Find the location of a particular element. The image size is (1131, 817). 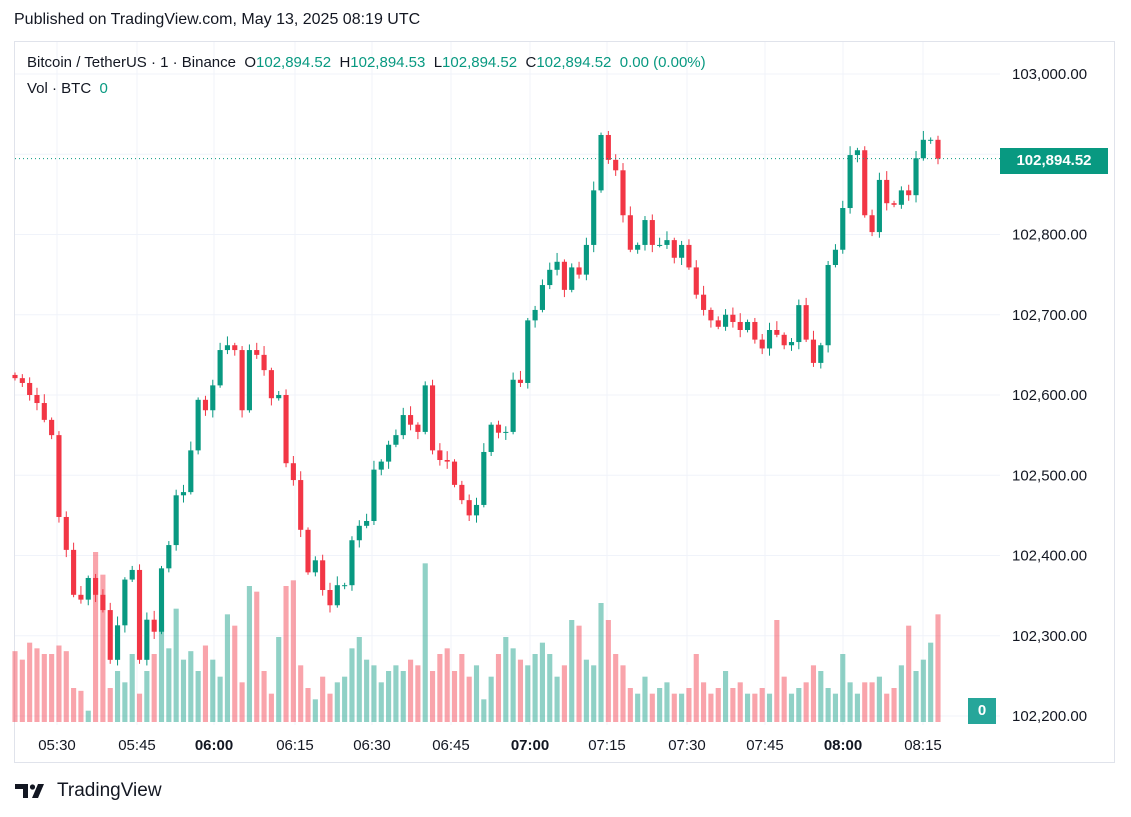

open-value: 102,894.52 is located at coordinates (294, 62).